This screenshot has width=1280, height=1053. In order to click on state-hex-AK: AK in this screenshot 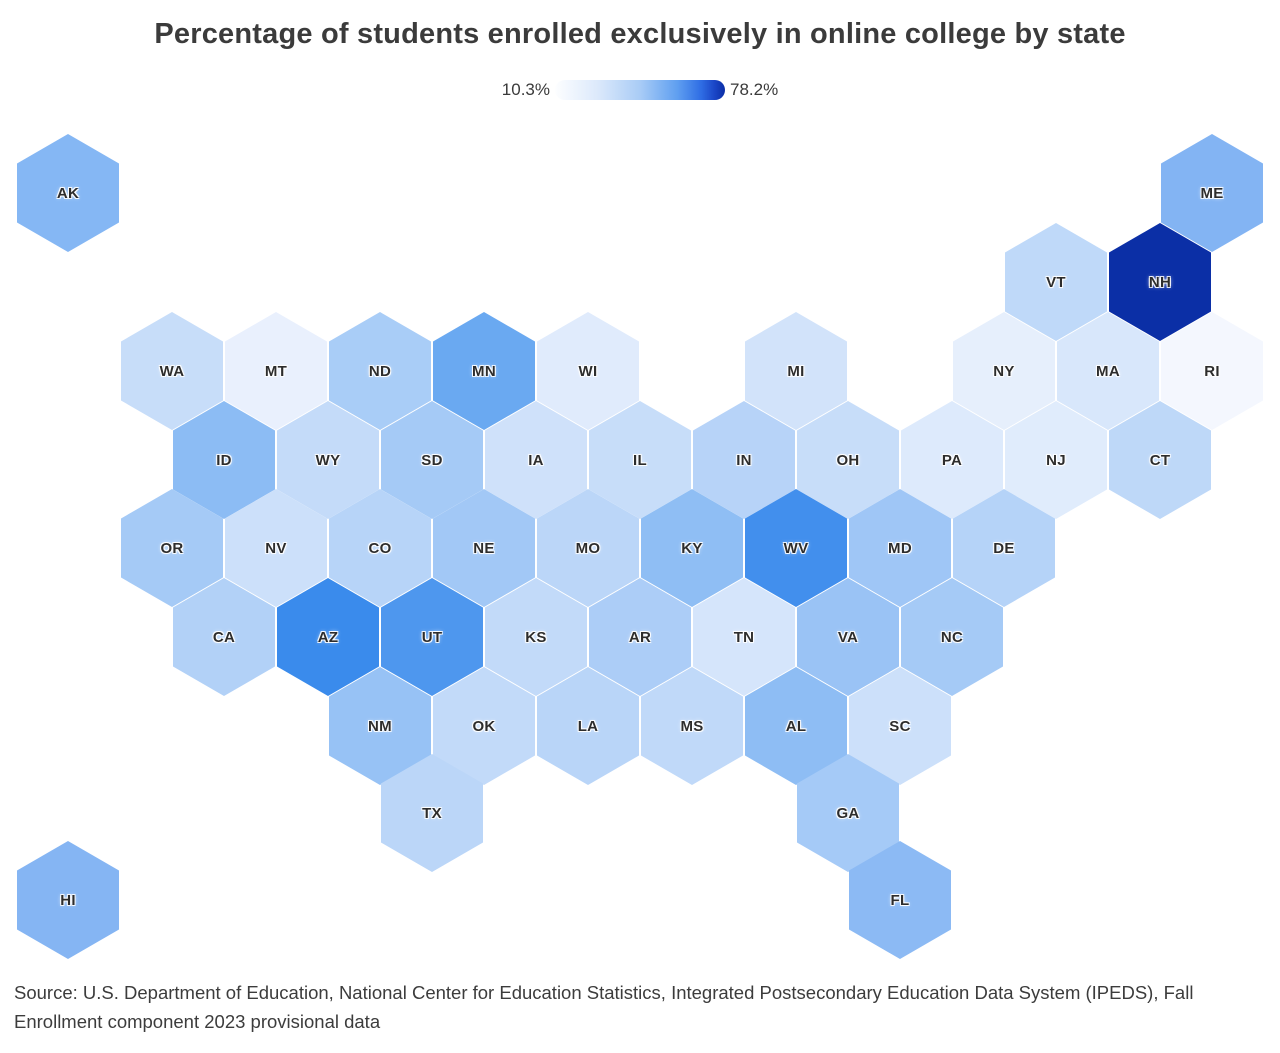, I will do `click(68, 193)`.